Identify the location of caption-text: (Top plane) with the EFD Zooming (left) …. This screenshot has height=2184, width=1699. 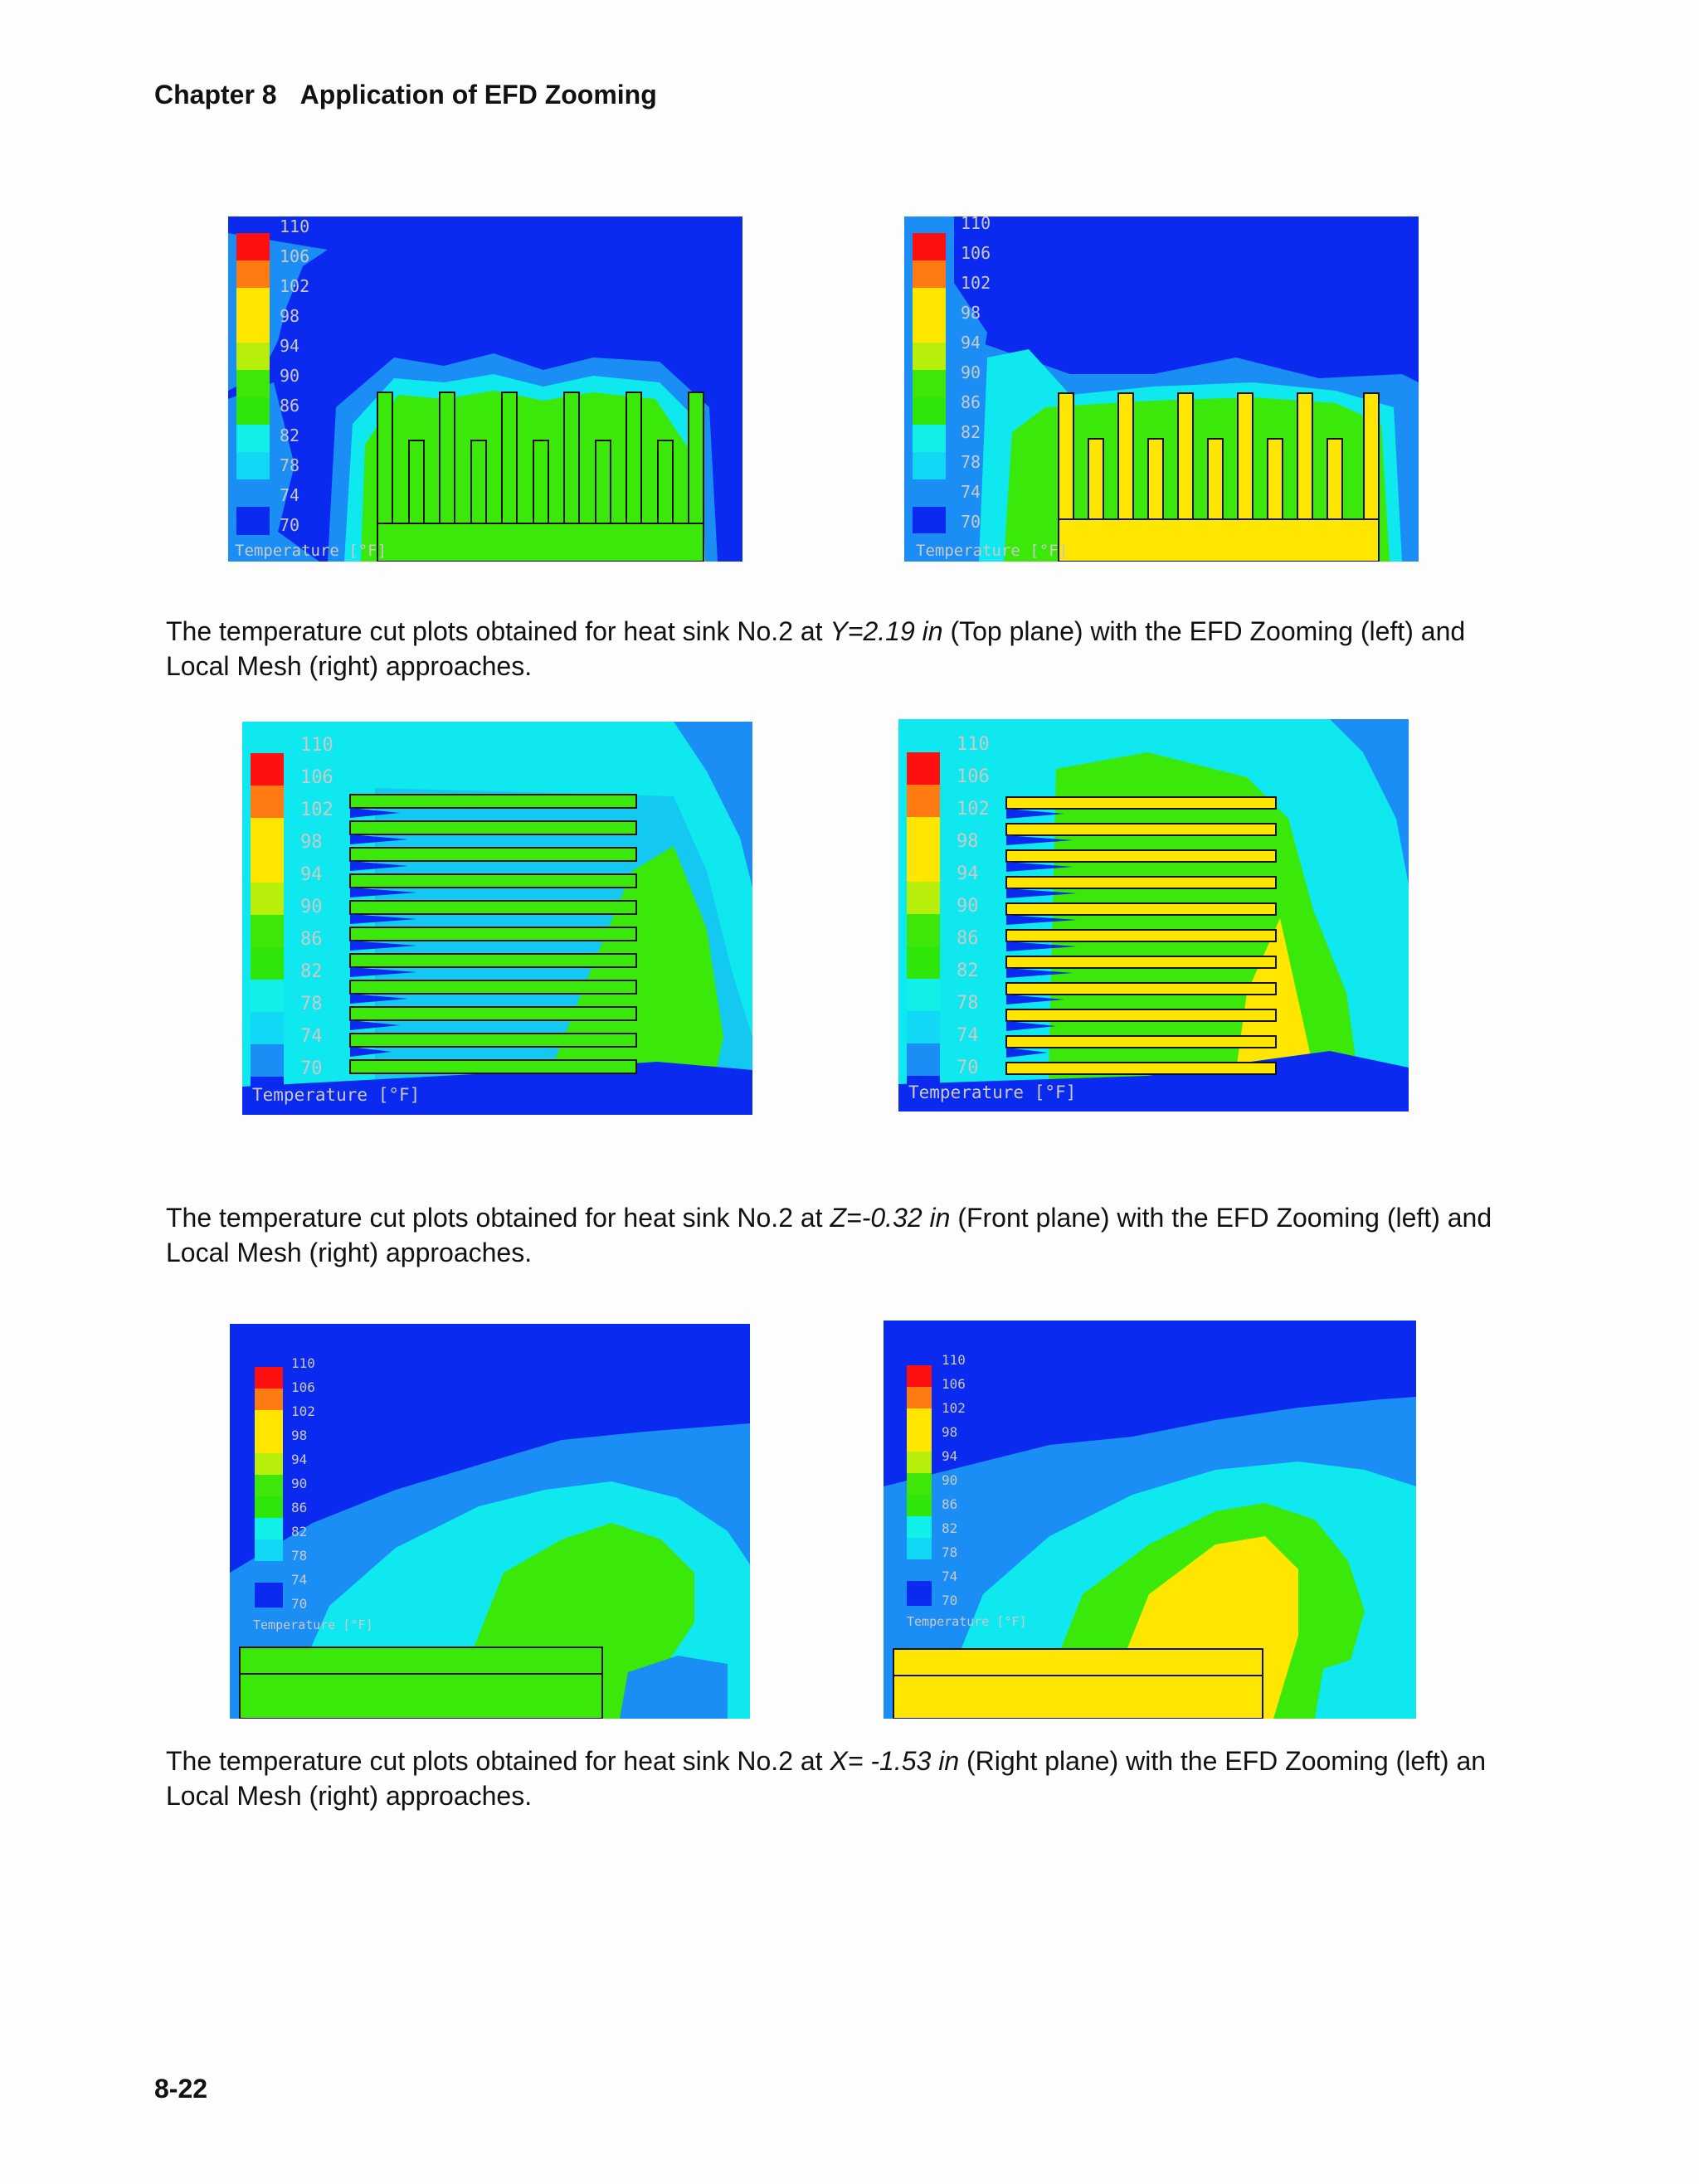
(816, 648).